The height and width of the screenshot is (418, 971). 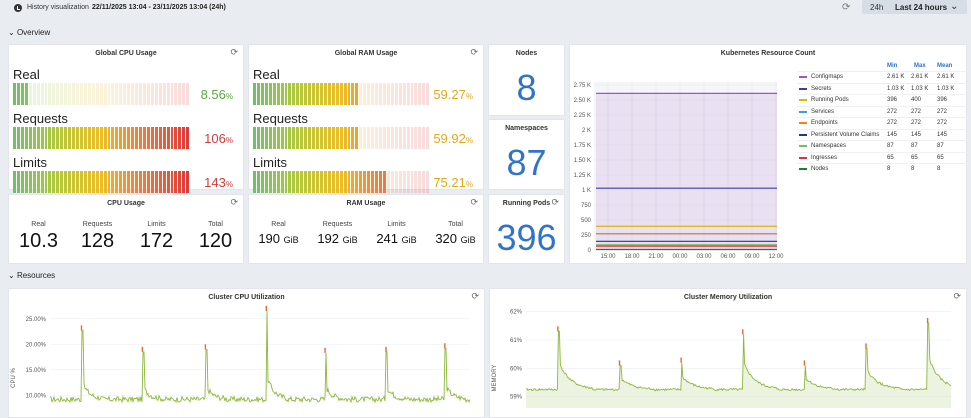 I want to click on legend-swatch, so click(x=803, y=100).